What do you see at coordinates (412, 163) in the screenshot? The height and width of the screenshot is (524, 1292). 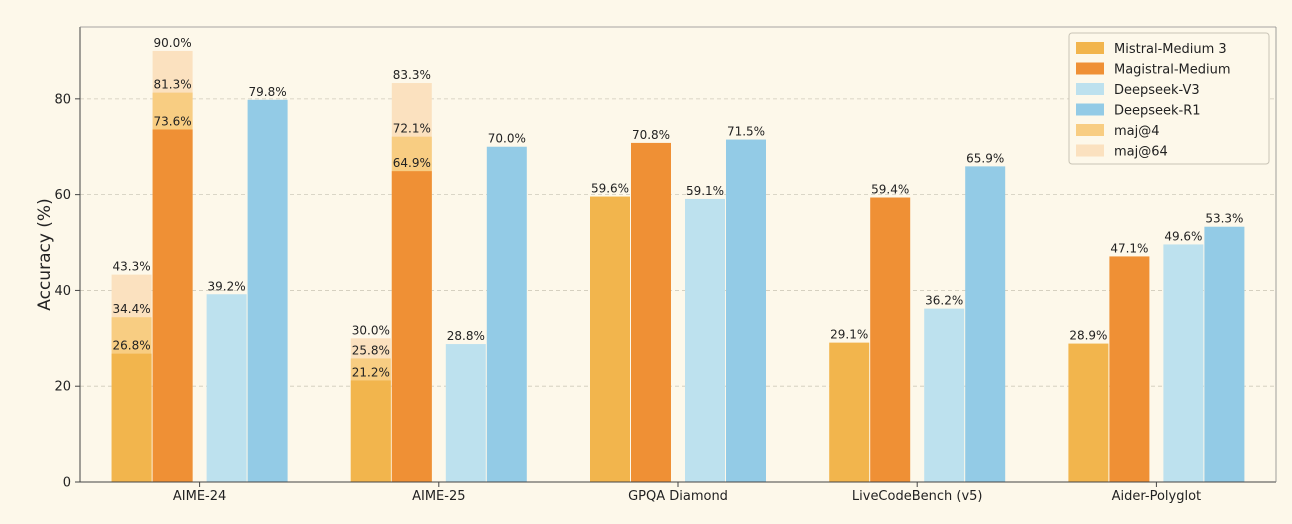 I see `bar-value-label: 64.9%` at bounding box center [412, 163].